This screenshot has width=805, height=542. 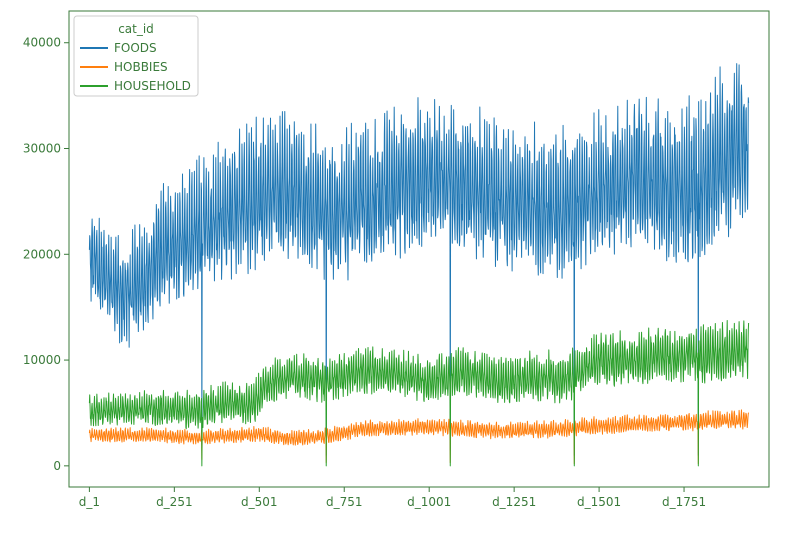 What do you see at coordinates (429, 502) in the screenshot?
I see `x-tick-label: d_1001` at bounding box center [429, 502].